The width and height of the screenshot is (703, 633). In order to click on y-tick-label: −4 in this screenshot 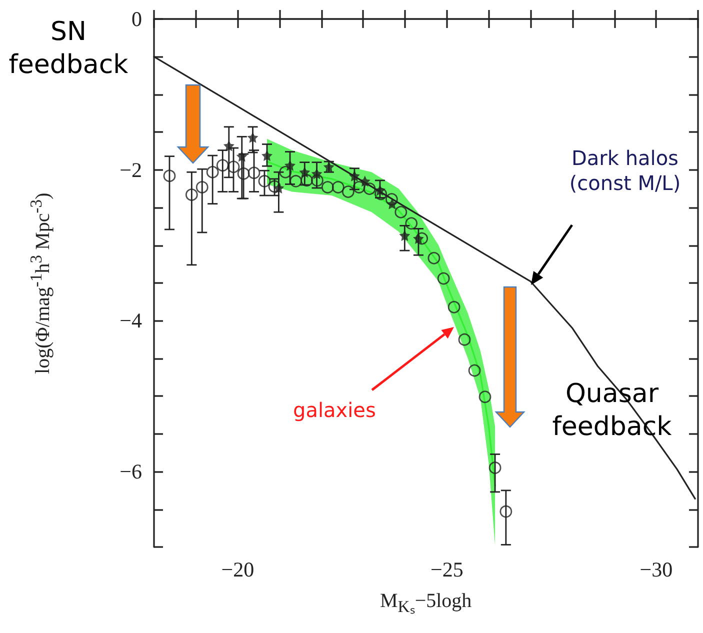, I will do `click(131, 320)`.